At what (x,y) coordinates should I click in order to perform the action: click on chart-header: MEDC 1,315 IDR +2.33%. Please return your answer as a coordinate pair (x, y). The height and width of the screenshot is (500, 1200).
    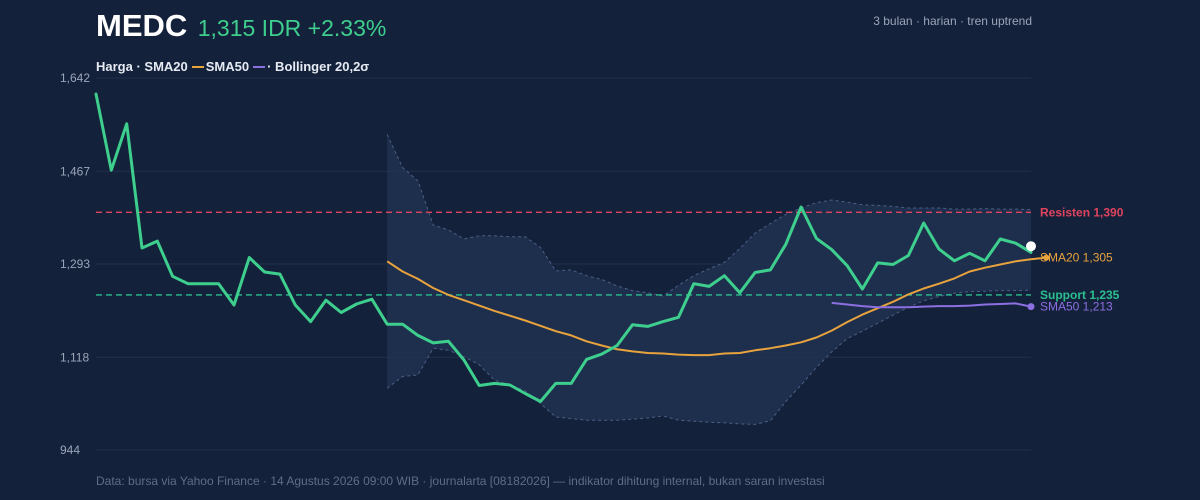
    Looking at the image, I should click on (241, 26).